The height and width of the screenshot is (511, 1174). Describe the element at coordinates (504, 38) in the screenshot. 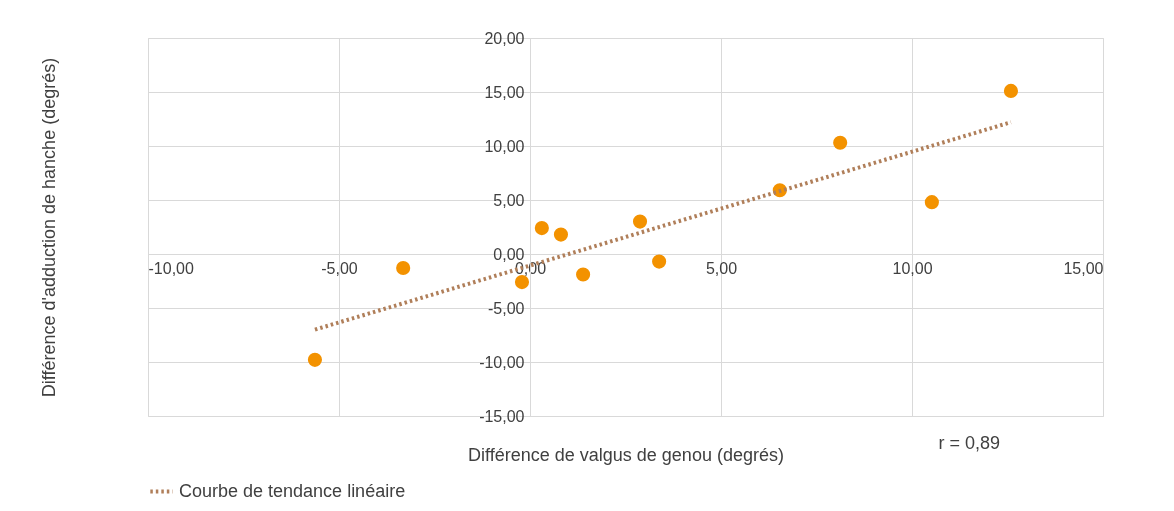

I see `y-tick-label: 20,00` at that location.